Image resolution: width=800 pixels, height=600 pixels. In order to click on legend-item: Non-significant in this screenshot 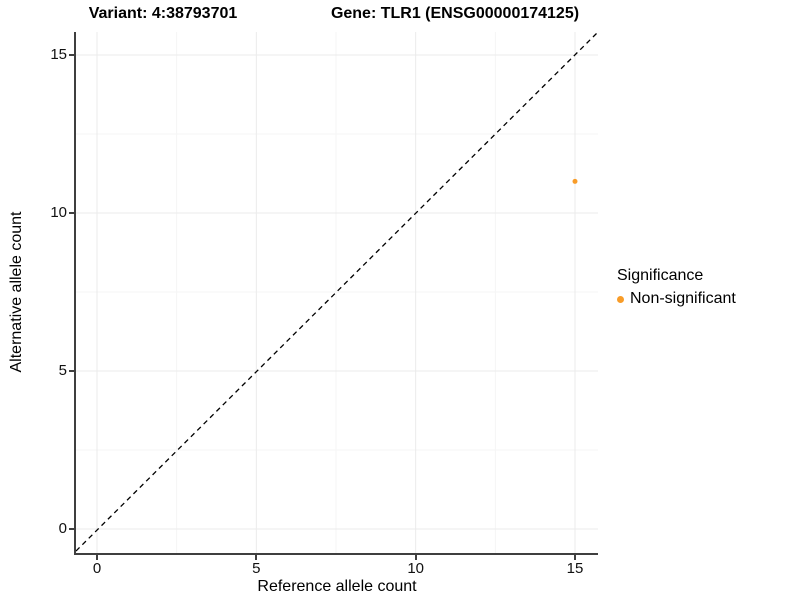, I will do `click(676, 299)`.